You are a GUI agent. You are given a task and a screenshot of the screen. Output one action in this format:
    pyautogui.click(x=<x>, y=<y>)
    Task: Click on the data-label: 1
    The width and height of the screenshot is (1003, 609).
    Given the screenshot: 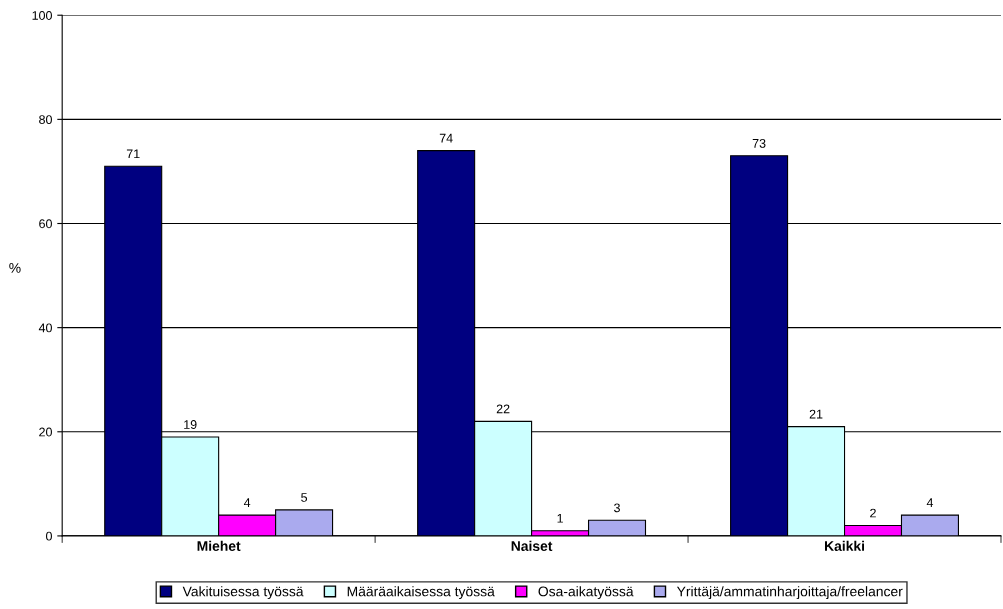 What is the action you would take?
    pyautogui.click(x=560, y=518)
    